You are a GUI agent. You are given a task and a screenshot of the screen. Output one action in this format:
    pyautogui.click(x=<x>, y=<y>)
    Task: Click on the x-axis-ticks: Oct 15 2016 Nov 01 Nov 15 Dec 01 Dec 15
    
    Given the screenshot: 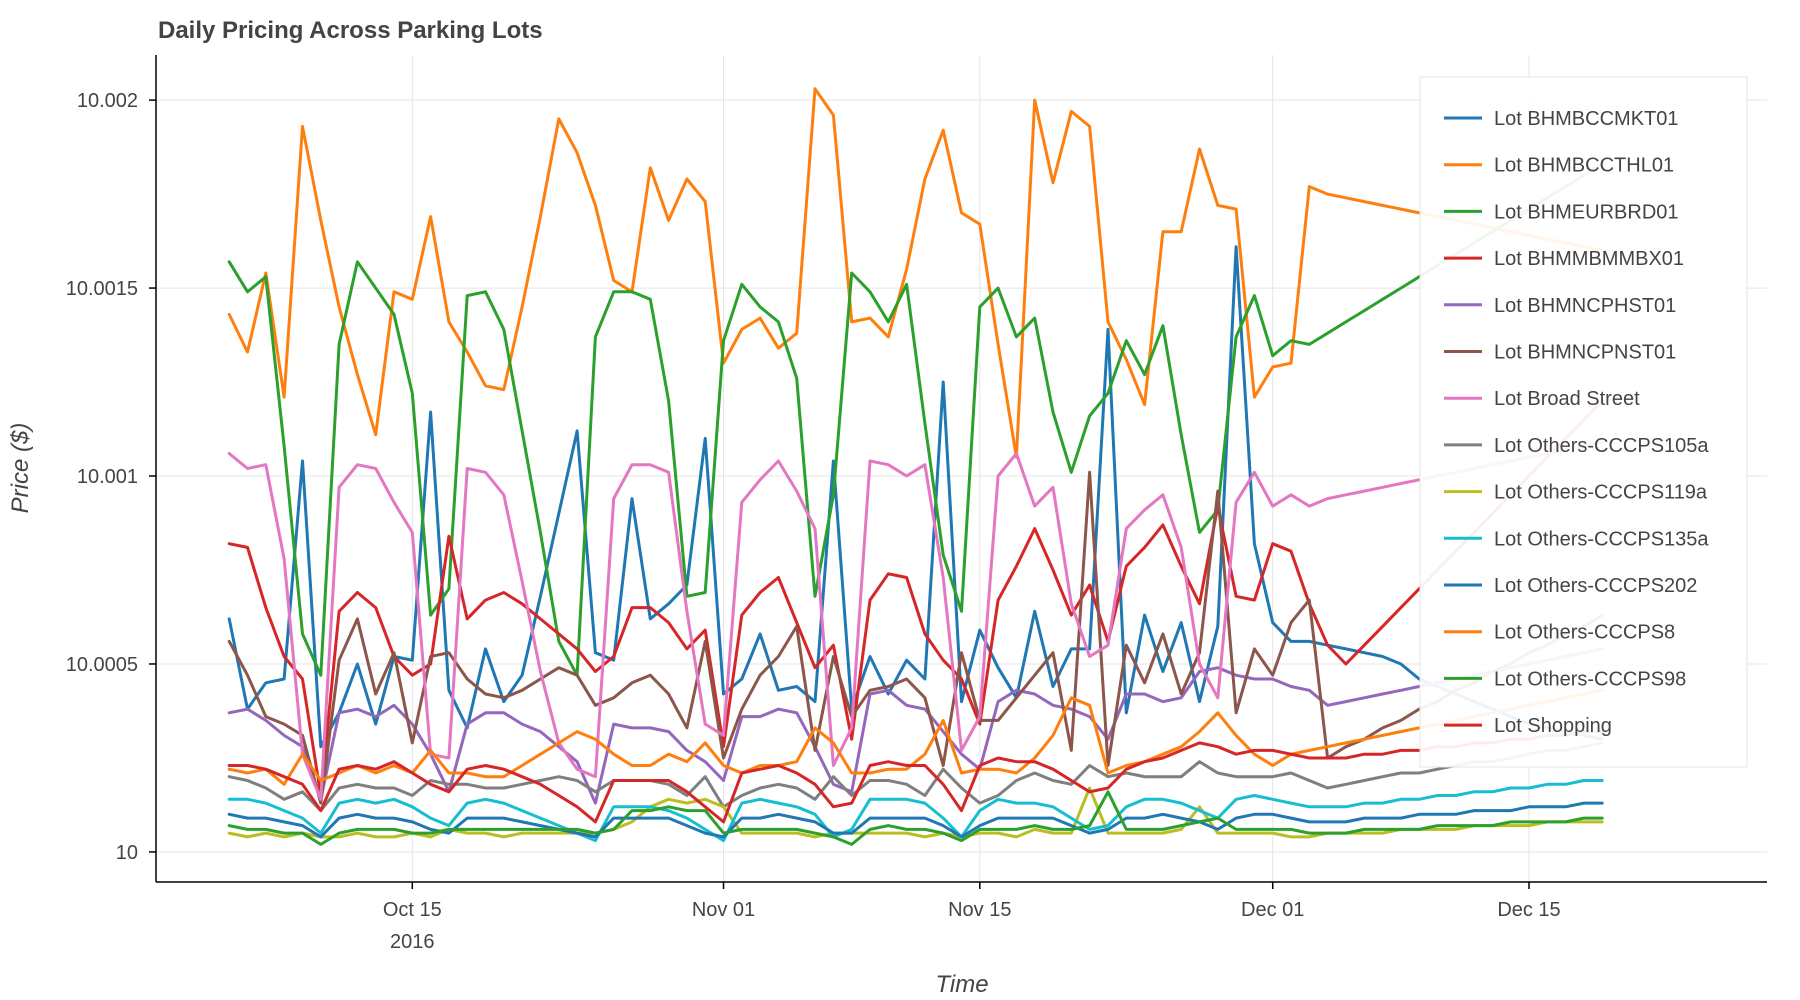 What is the action you would take?
    pyautogui.click(x=972, y=917)
    